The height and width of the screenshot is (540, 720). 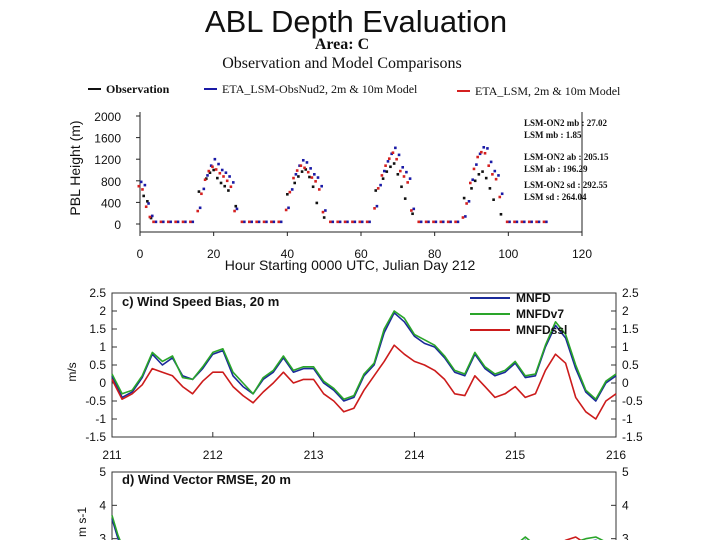 I want to click on bias-y-tick-label-left: 0, so click(x=102, y=383).